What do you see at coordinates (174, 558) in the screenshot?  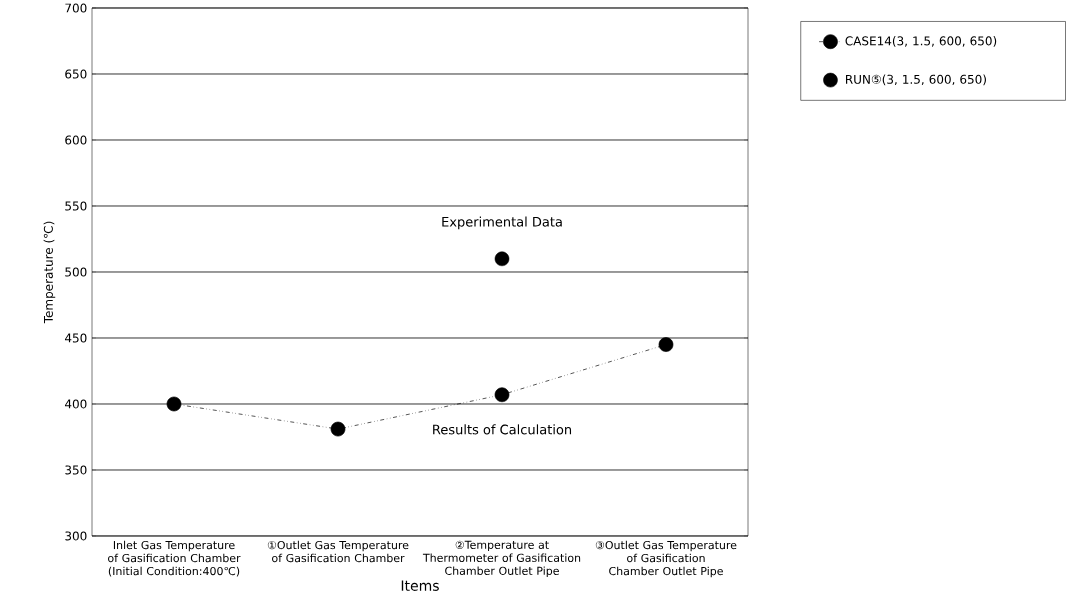 I see `x-tick-label: Inlet Gas Temperature of Gasification Chamber (Initial Condition:400℃)` at bounding box center [174, 558].